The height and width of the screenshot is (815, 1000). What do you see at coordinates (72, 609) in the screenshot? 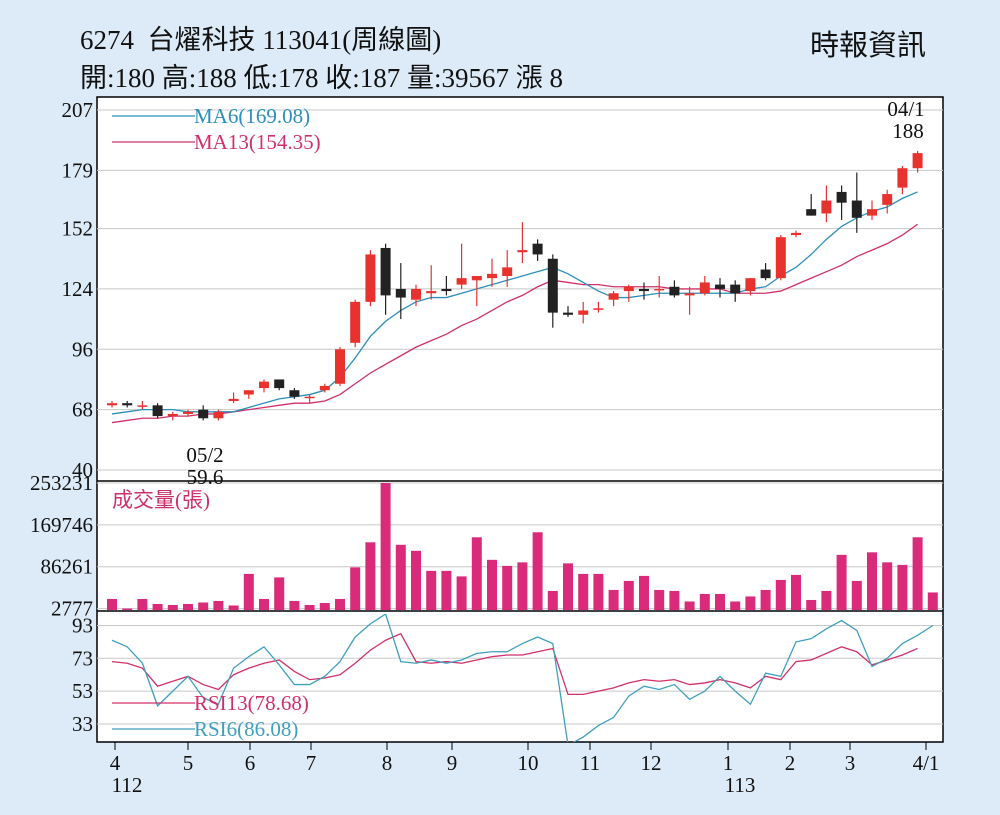
I see `volume-tick-label: 2777` at bounding box center [72, 609].